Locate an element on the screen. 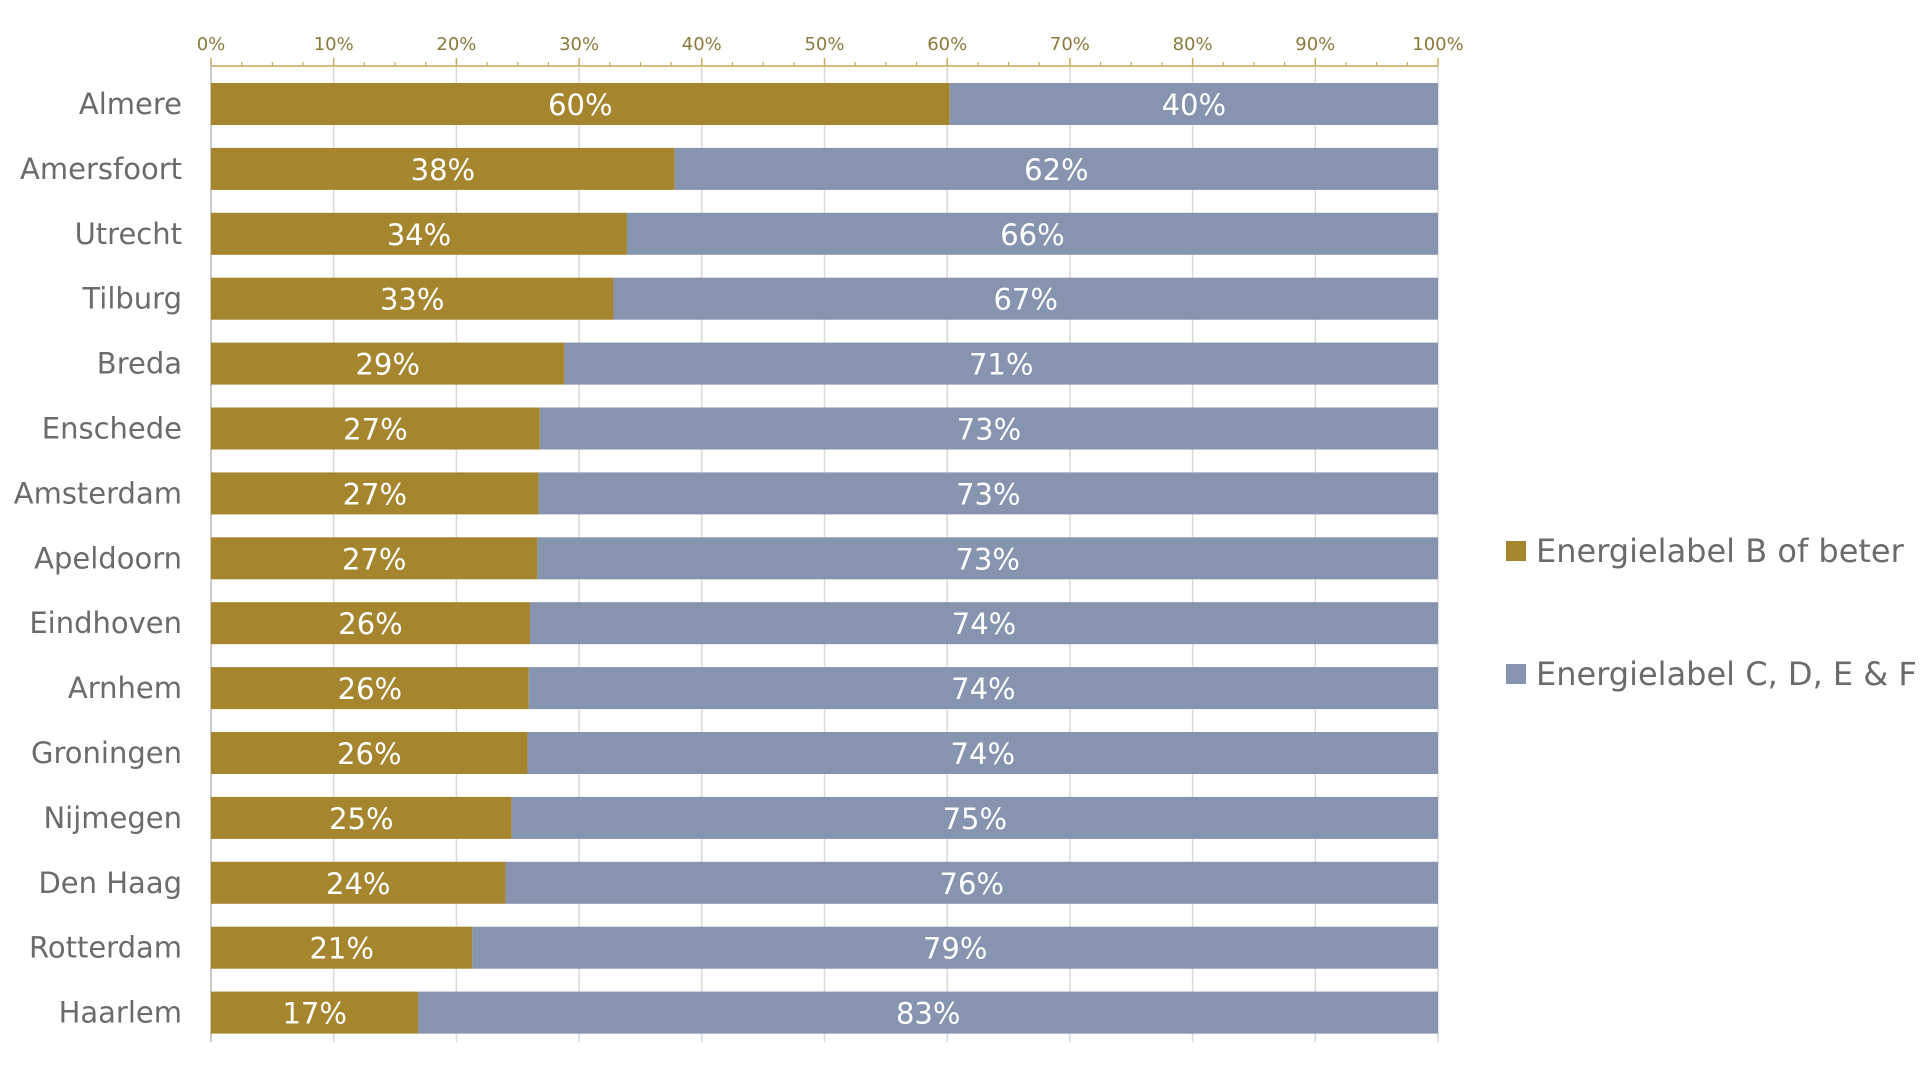 The image size is (1920, 1080). data-label: 60% is located at coordinates (580, 105).